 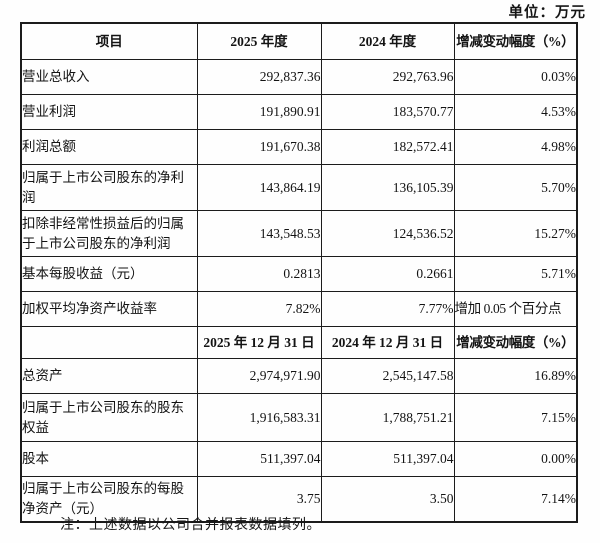 I want to click on table-row-total-assets: 总资产 2,974,971.90 2,545,147.58 16.89%, so click(x=299, y=376).